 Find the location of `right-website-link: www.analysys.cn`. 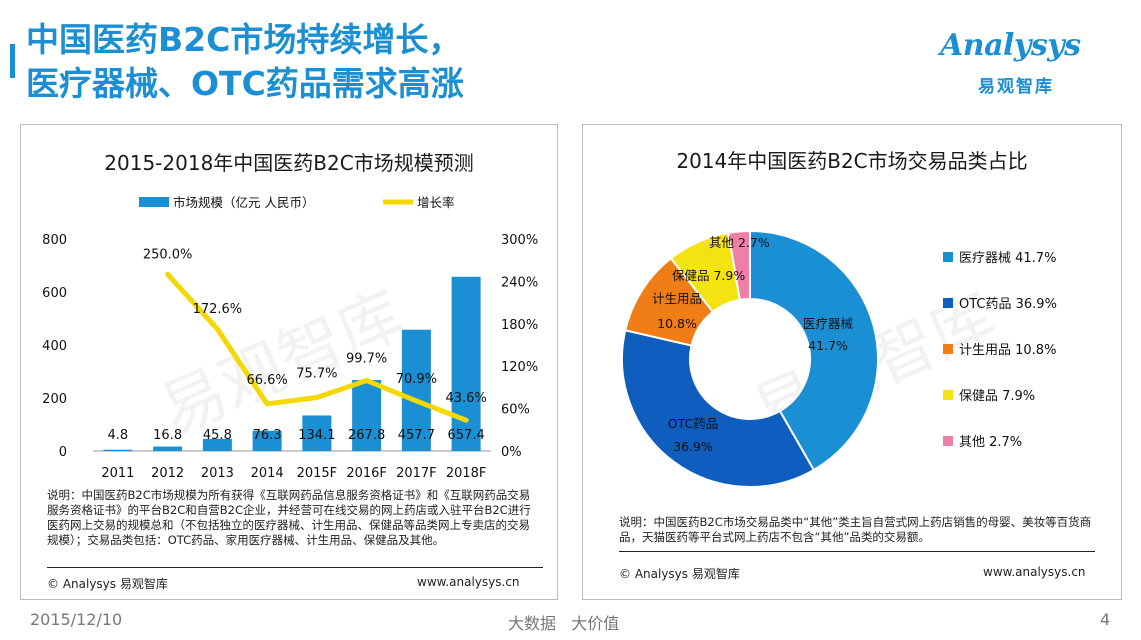

right-website-link: www.analysys.cn is located at coordinates (1034, 572).